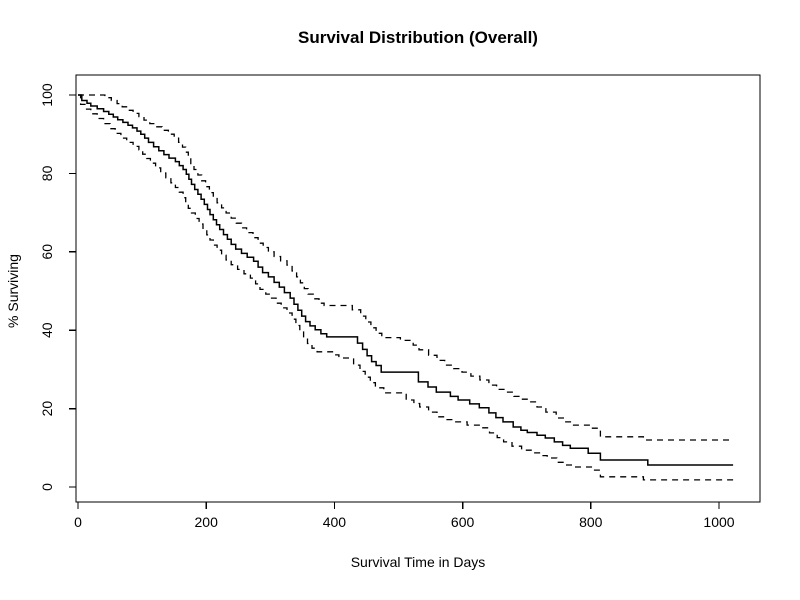 The image size is (800, 600). Describe the element at coordinates (404, 516) in the screenshot. I see `x-axis-ticks: 0 200 400 600 800 1000` at that location.